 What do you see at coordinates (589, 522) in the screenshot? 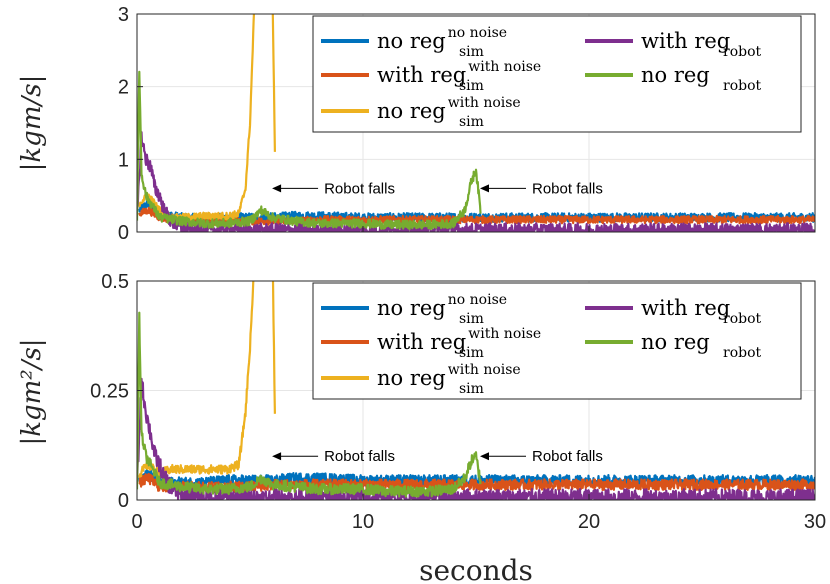
I see `x-tick-label: 20` at bounding box center [589, 522].